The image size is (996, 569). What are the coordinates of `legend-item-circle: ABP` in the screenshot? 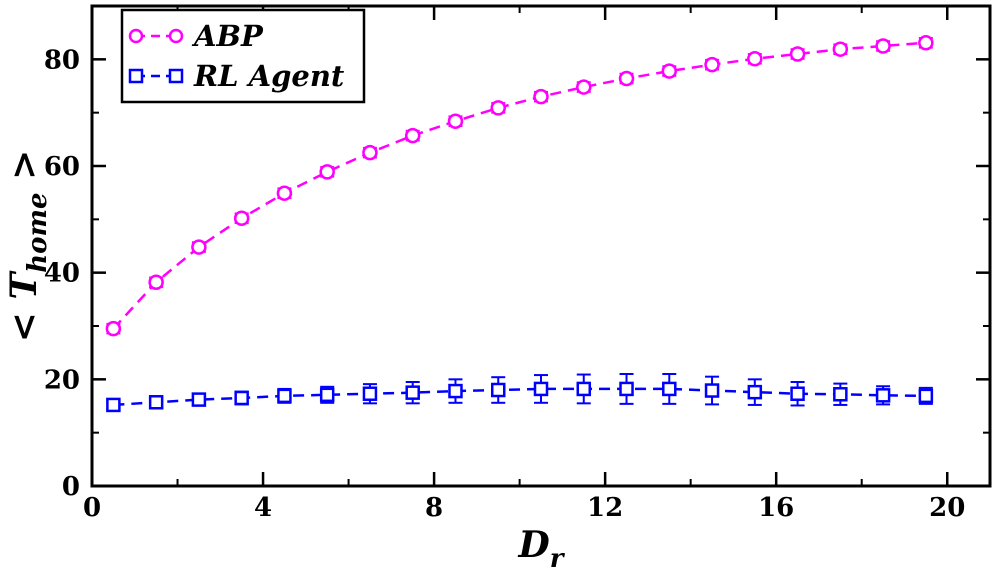 It's located at (196, 36).